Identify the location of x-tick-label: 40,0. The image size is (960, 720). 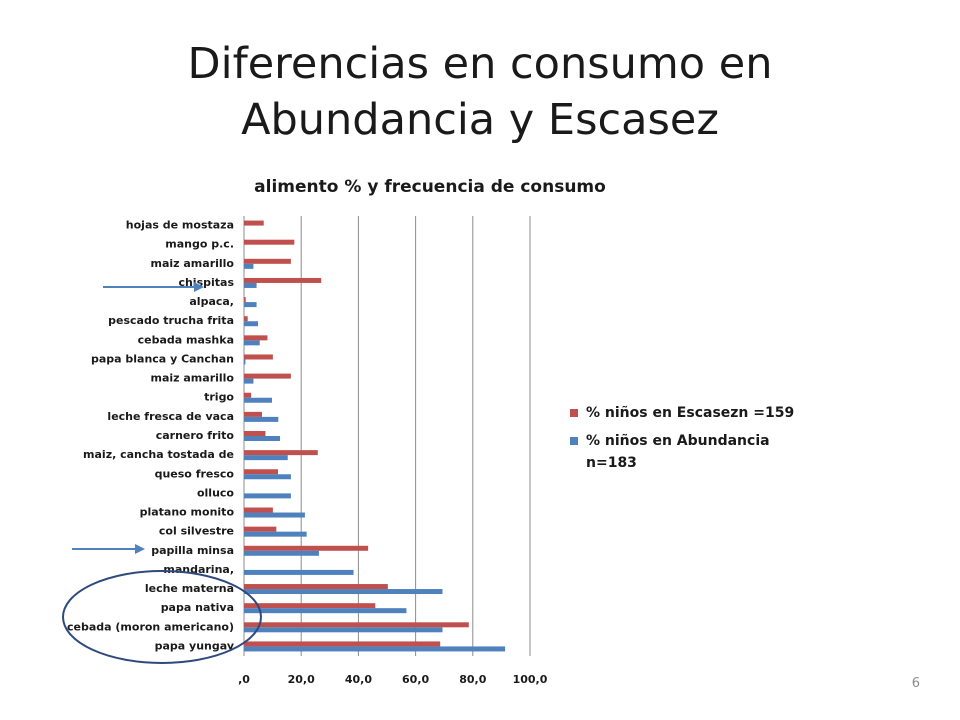
(358, 679).